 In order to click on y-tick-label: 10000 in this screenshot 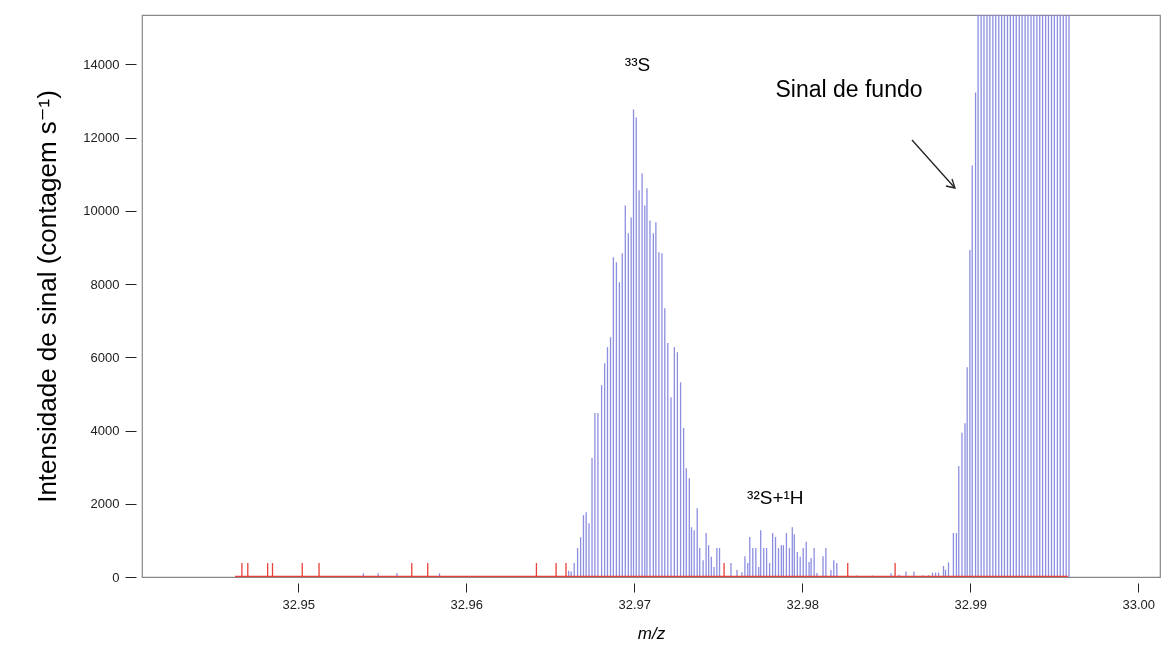, I will do `click(101, 211)`.